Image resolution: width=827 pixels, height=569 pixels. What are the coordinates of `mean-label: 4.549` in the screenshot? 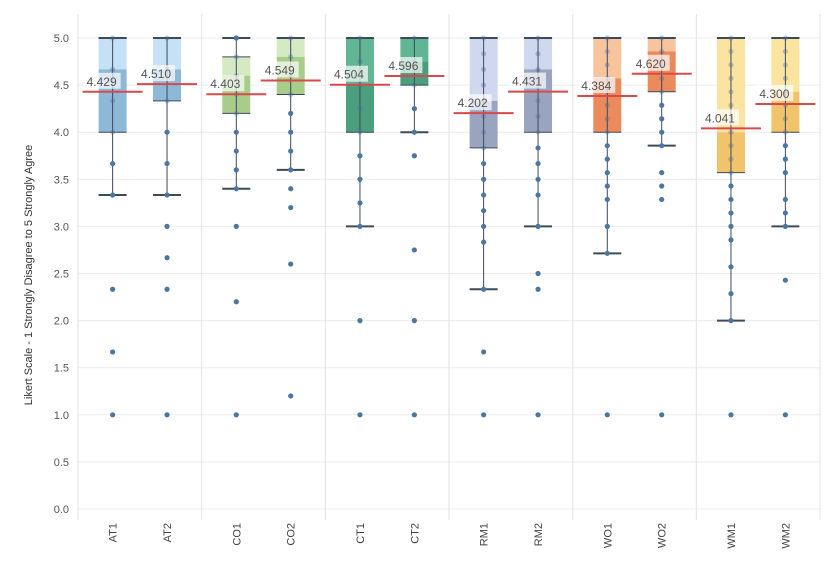 It's located at (280, 70).